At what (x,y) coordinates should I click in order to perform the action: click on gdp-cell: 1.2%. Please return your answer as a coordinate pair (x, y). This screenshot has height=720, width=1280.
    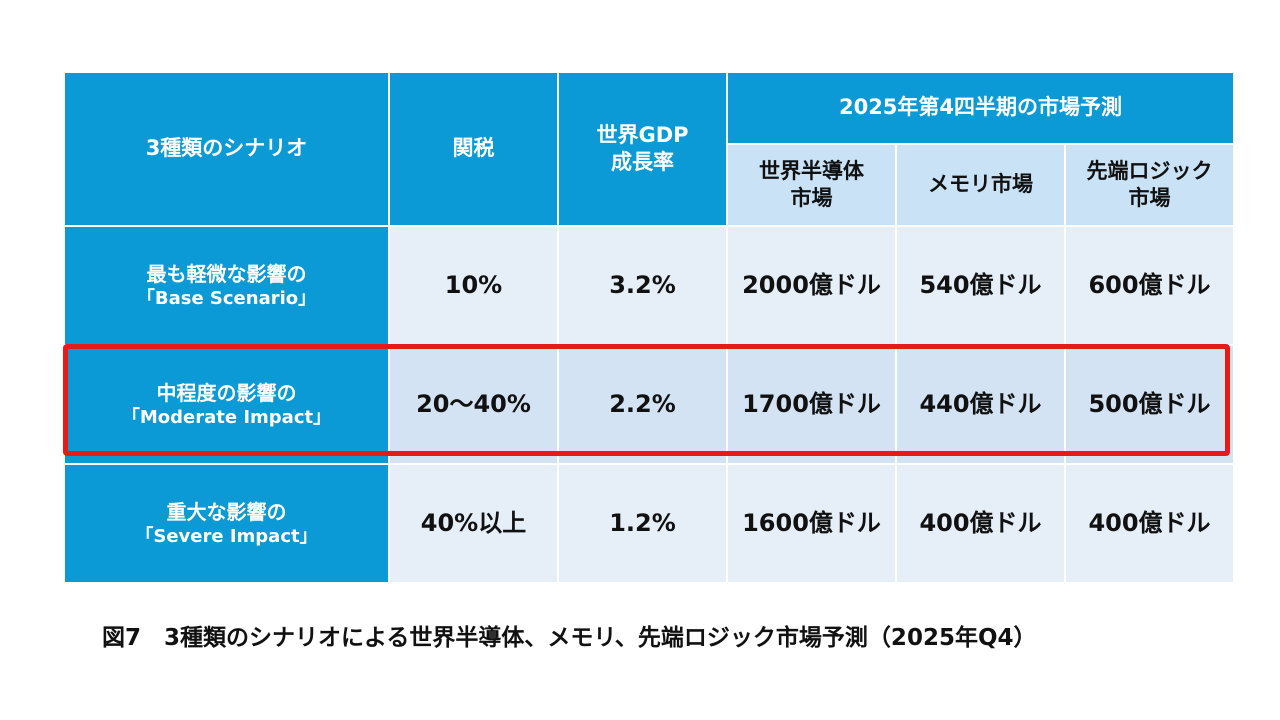
    Looking at the image, I should click on (642, 523).